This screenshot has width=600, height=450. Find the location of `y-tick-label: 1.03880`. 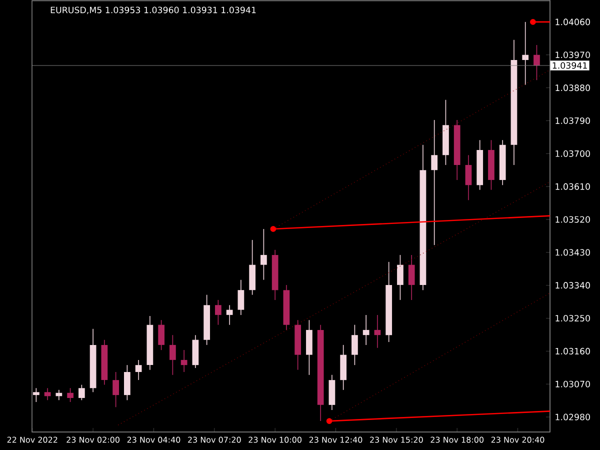

y-tick-label: 1.03880 is located at coordinates (573, 88).